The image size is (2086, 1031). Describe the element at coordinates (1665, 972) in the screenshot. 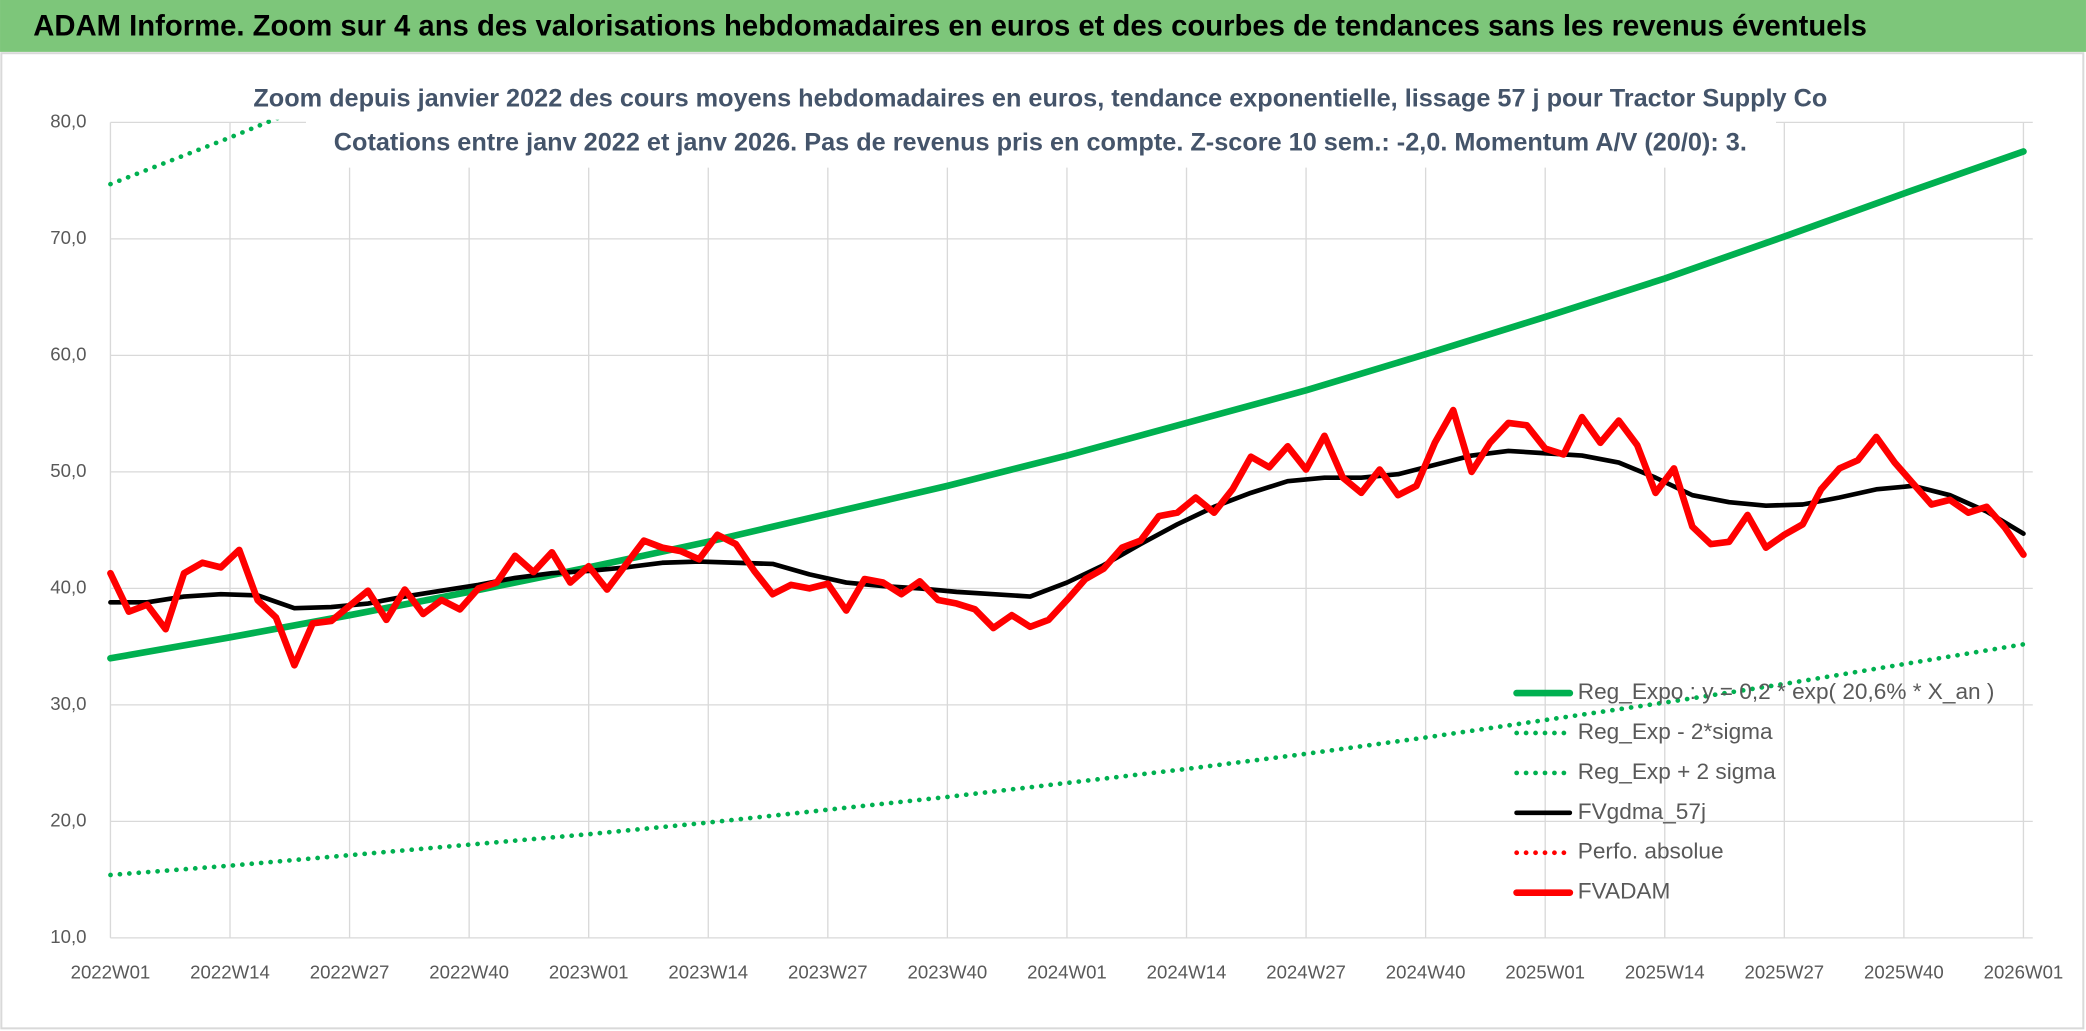

I see `x-tick-label: 2025W14` at that location.